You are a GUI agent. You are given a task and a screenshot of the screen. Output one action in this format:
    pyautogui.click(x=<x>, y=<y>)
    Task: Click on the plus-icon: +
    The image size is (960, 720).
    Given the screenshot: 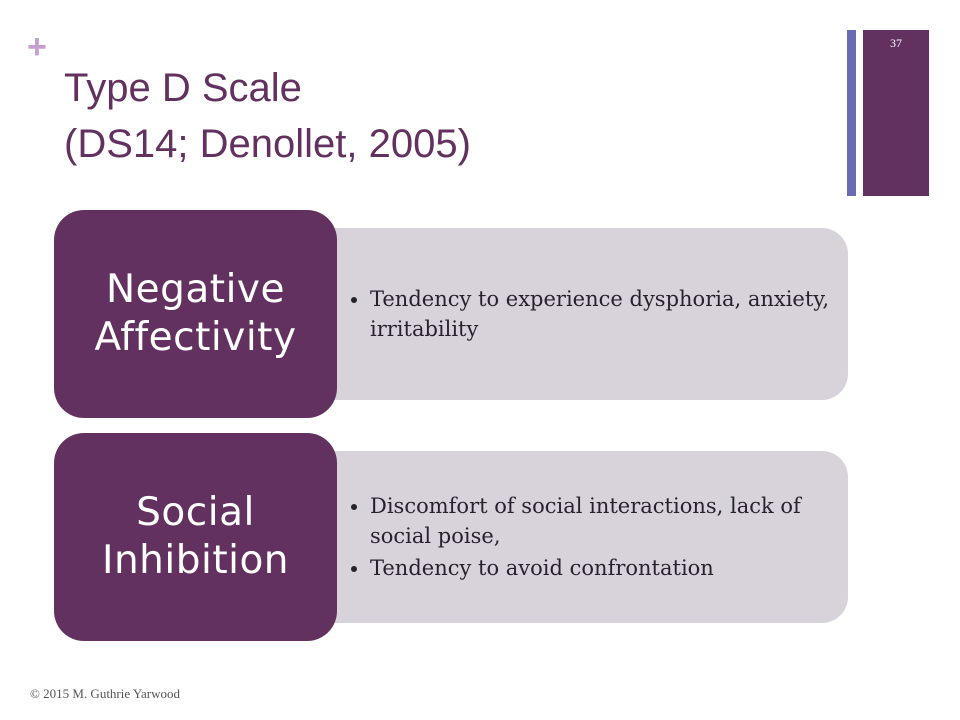 What is the action you would take?
    pyautogui.click(x=37, y=47)
    